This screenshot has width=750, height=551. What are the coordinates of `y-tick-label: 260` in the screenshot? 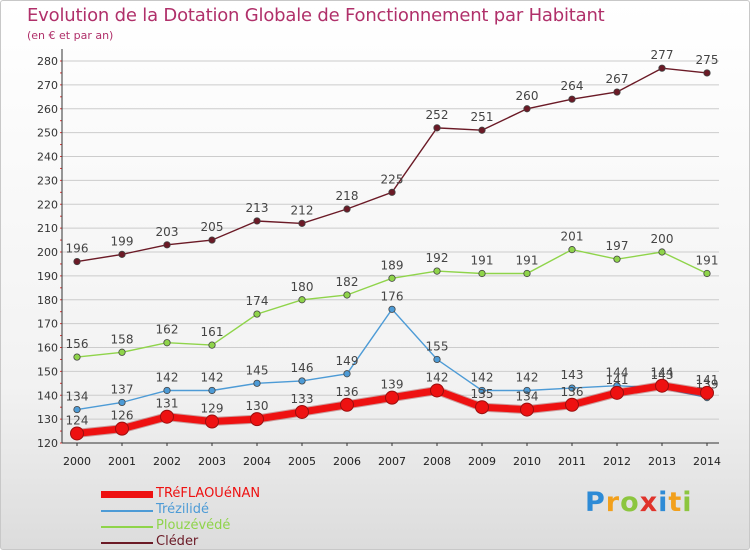 It's located at (47, 109).